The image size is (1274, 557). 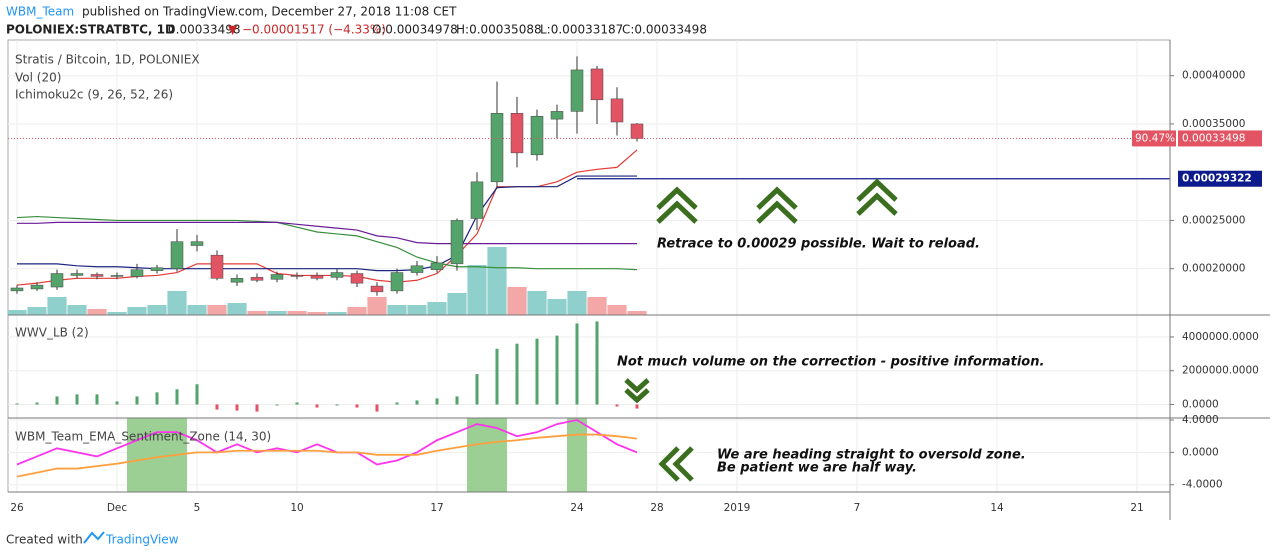 What do you see at coordinates (997, 508) in the screenshot?
I see `x-tick-label: 14` at bounding box center [997, 508].